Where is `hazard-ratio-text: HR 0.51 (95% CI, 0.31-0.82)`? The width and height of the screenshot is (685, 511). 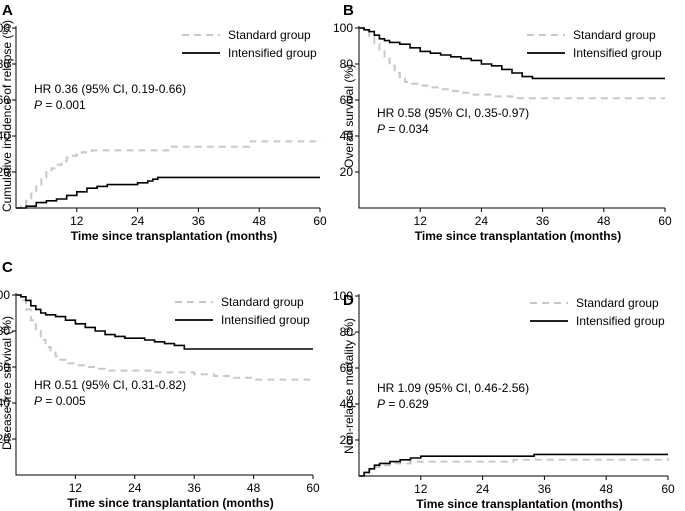 hazard-ratio-text: HR 0.51 (95% CI, 0.31-0.82) is located at coordinates (110, 385).